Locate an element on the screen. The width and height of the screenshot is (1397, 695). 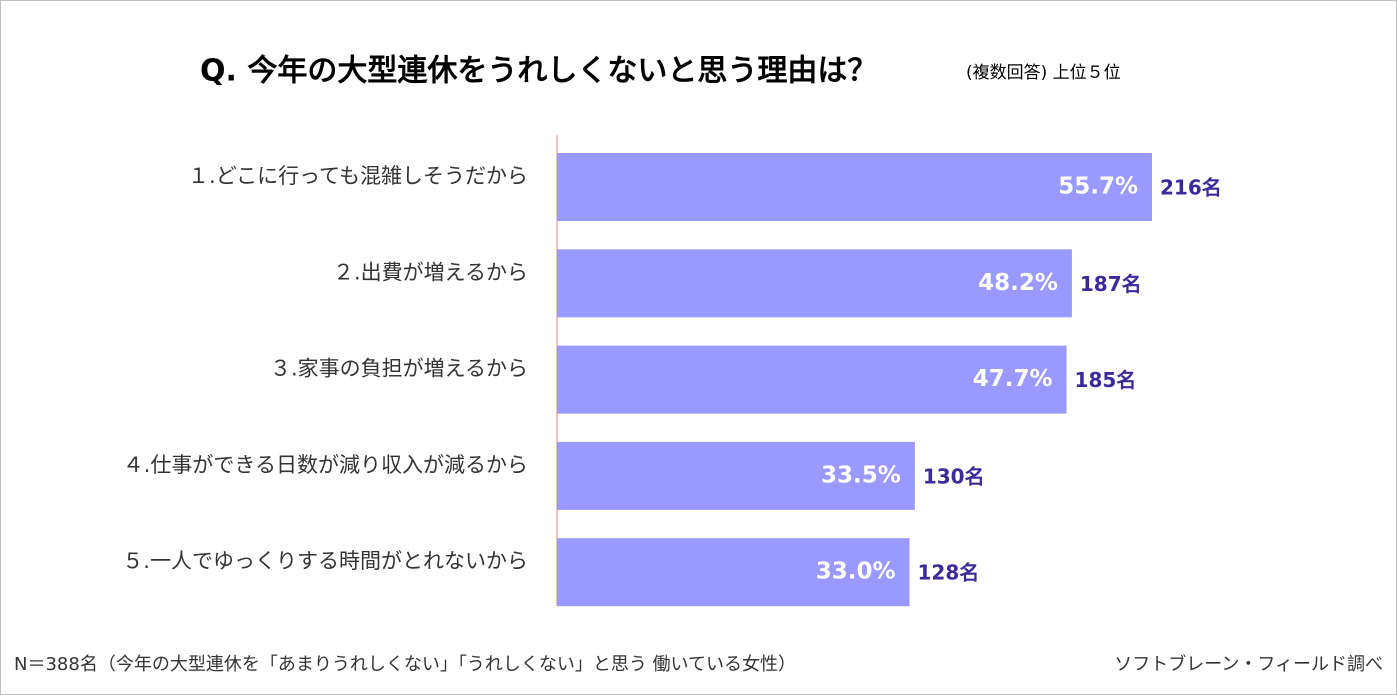
count-label: 187名 is located at coordinates (1111, 284).